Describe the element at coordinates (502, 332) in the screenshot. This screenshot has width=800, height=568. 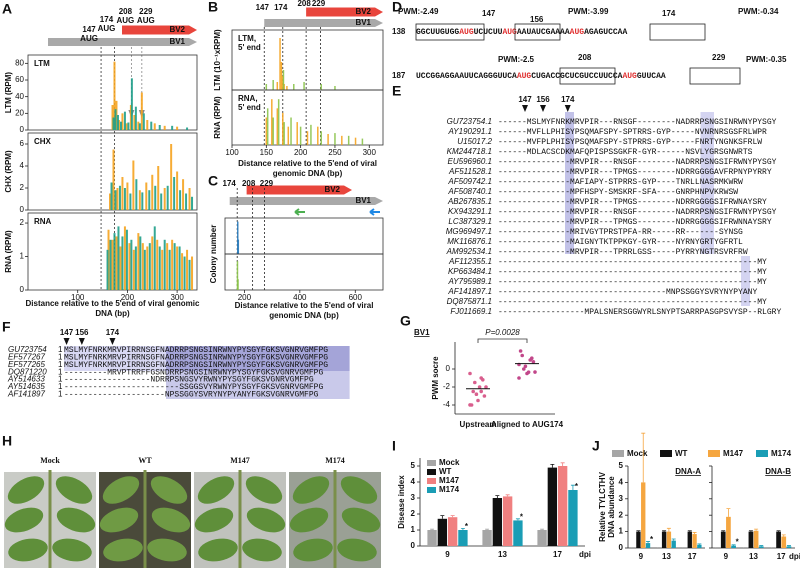
I see `p-value: P=0.0028` at that location.